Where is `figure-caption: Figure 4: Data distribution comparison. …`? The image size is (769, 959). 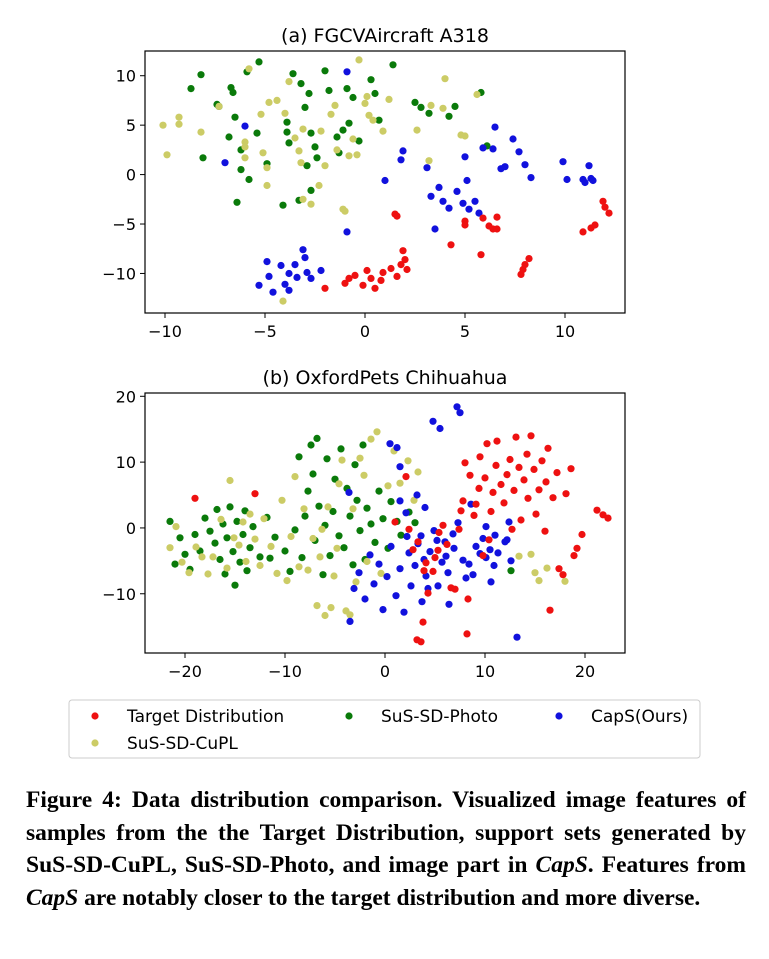 figure-caption: Figure 4: Data distribution comparison. … is located at coordinates (386, 849).